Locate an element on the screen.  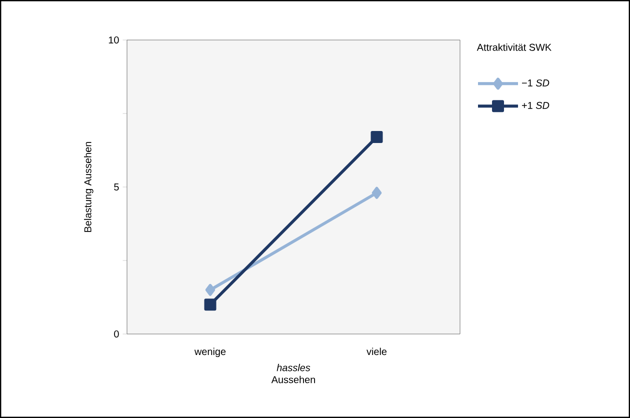
y-tick-label: 5 is located at coordinates (116, 187).